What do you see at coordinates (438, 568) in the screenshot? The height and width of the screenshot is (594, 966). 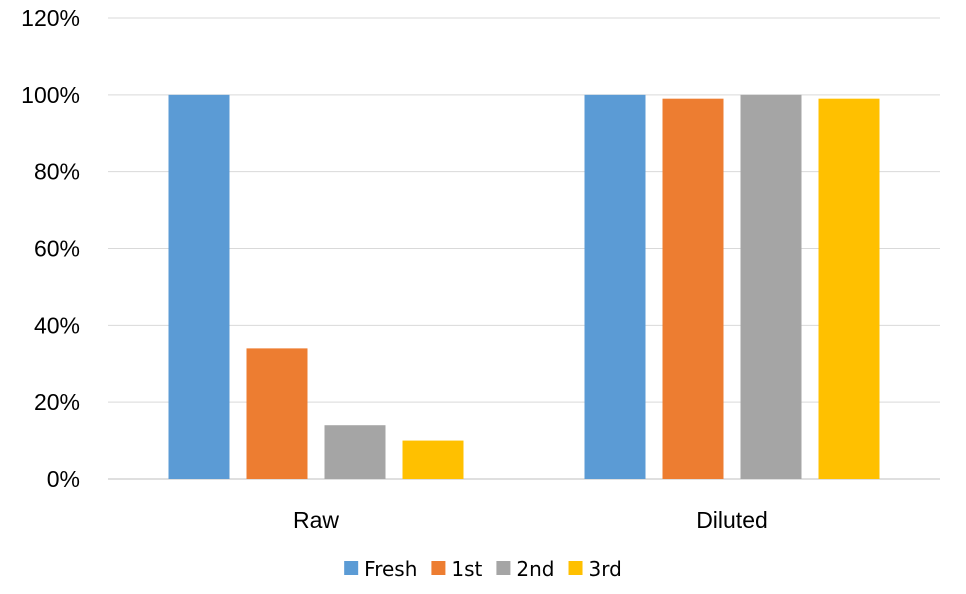 I see `legend-swatch-1st` at bounding box center [438, 568].